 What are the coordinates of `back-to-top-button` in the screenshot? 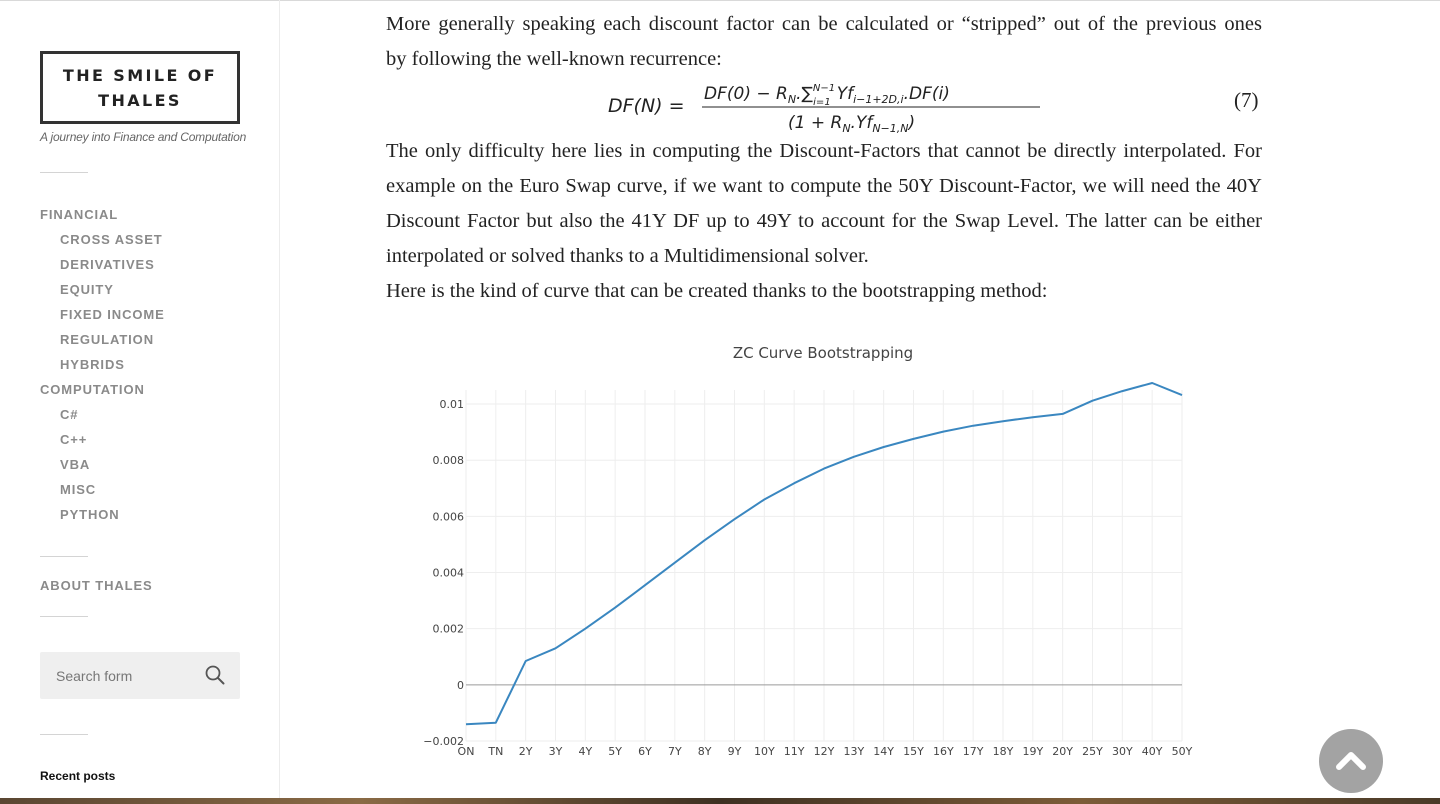 It's located at (1351, 761).